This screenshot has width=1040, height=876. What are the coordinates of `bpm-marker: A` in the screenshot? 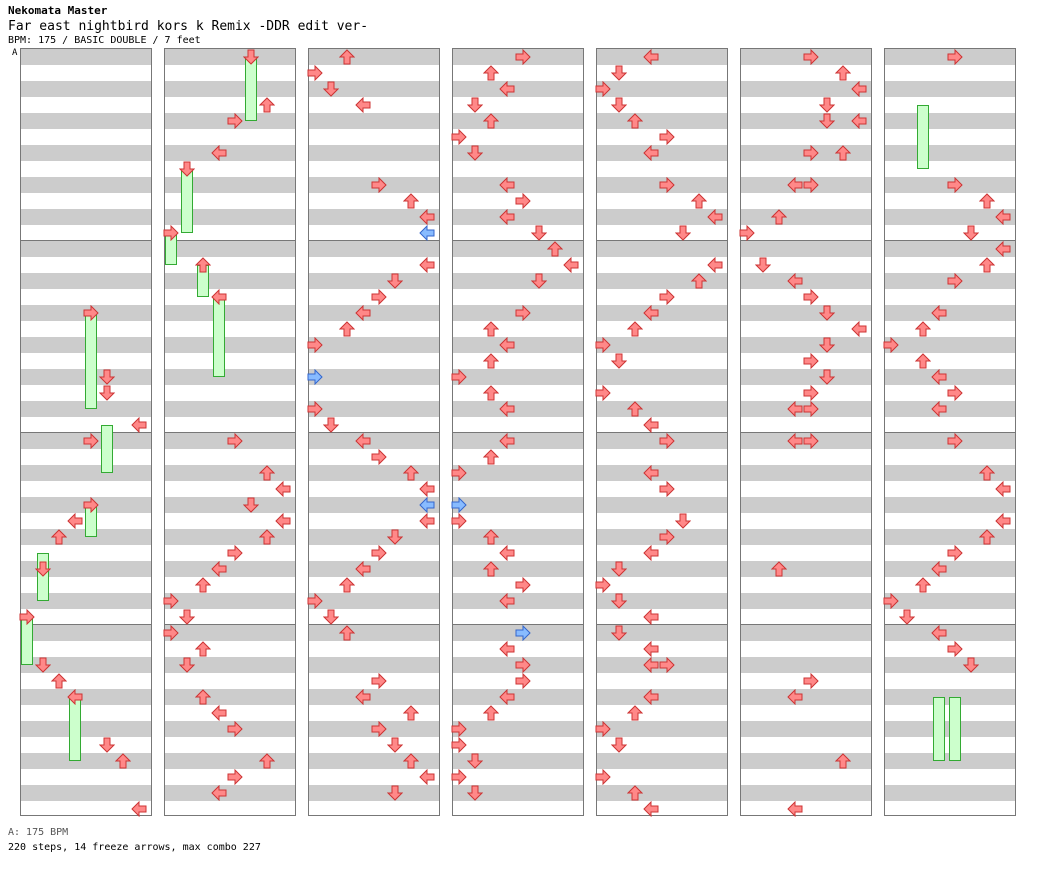 It's located at (15, 53).